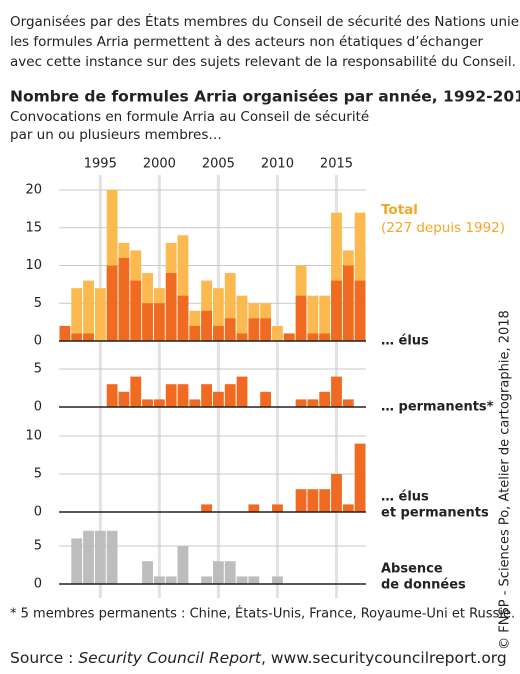 The width and height of the screenshot is (520, 674). I want to click on legend-total-note: (227 depuis 1992), so click(443, 228).